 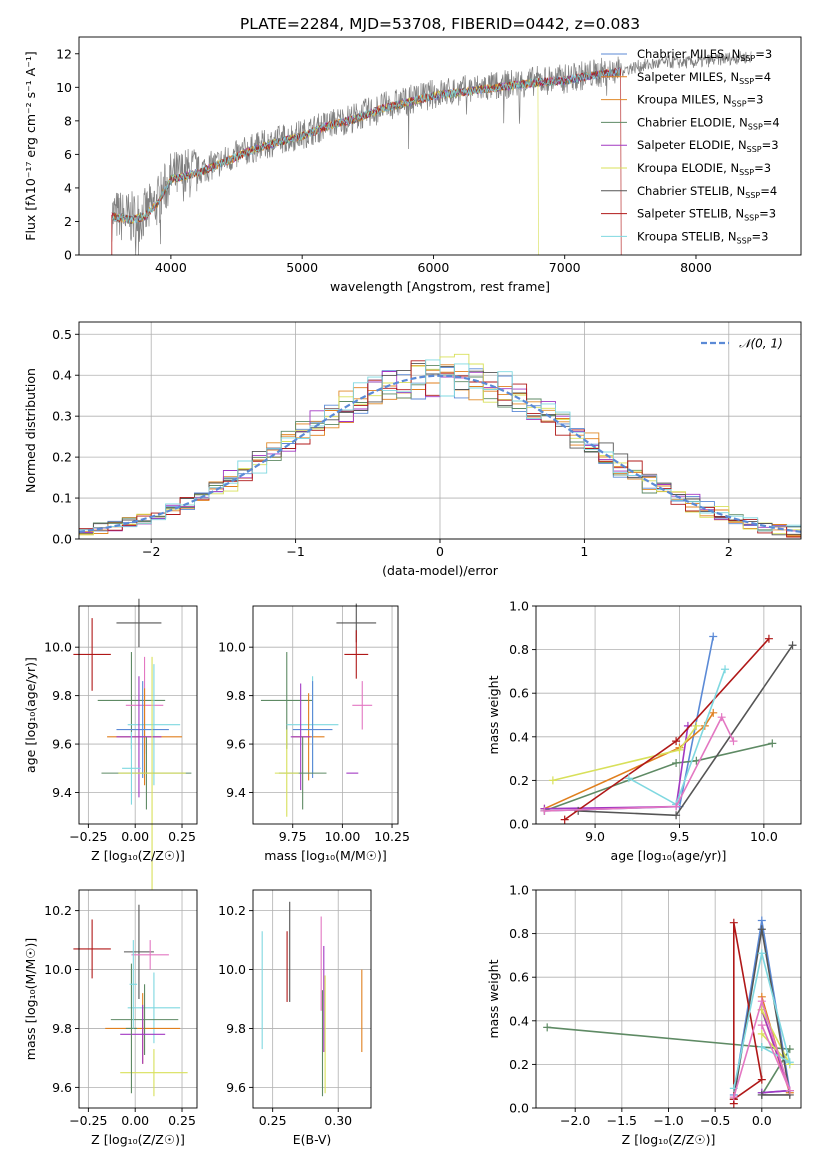 What do you see at coordinates (30, 999) in the screenshot?
I see `y-axis-label: mass [log₁₀(M/M☉)]` at bounding box center [30, 999].